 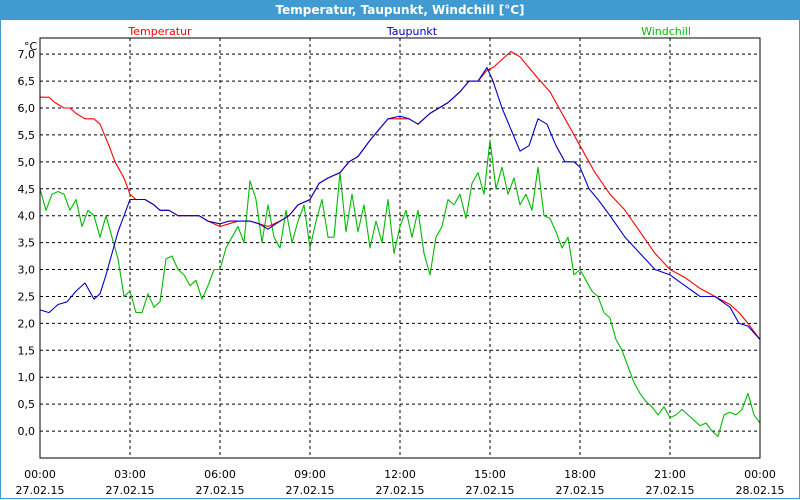 What do you see at coordinates (159, 31) in the screenshot?
I see `legend-label-temperatur: Temperatur` at bounding box center [159, 31].